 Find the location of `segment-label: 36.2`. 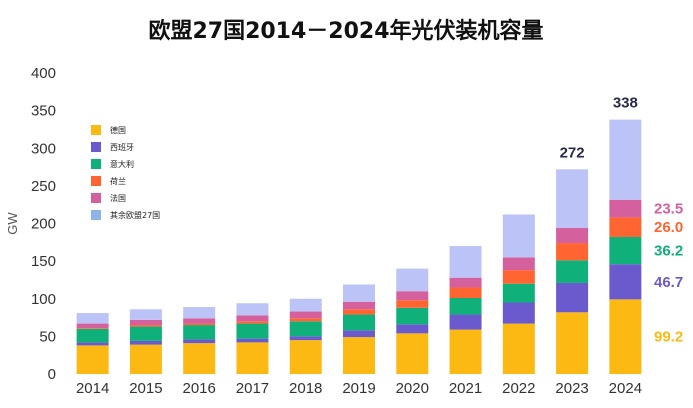

segment-label: 36.2 is located at coordinates (668, 251).